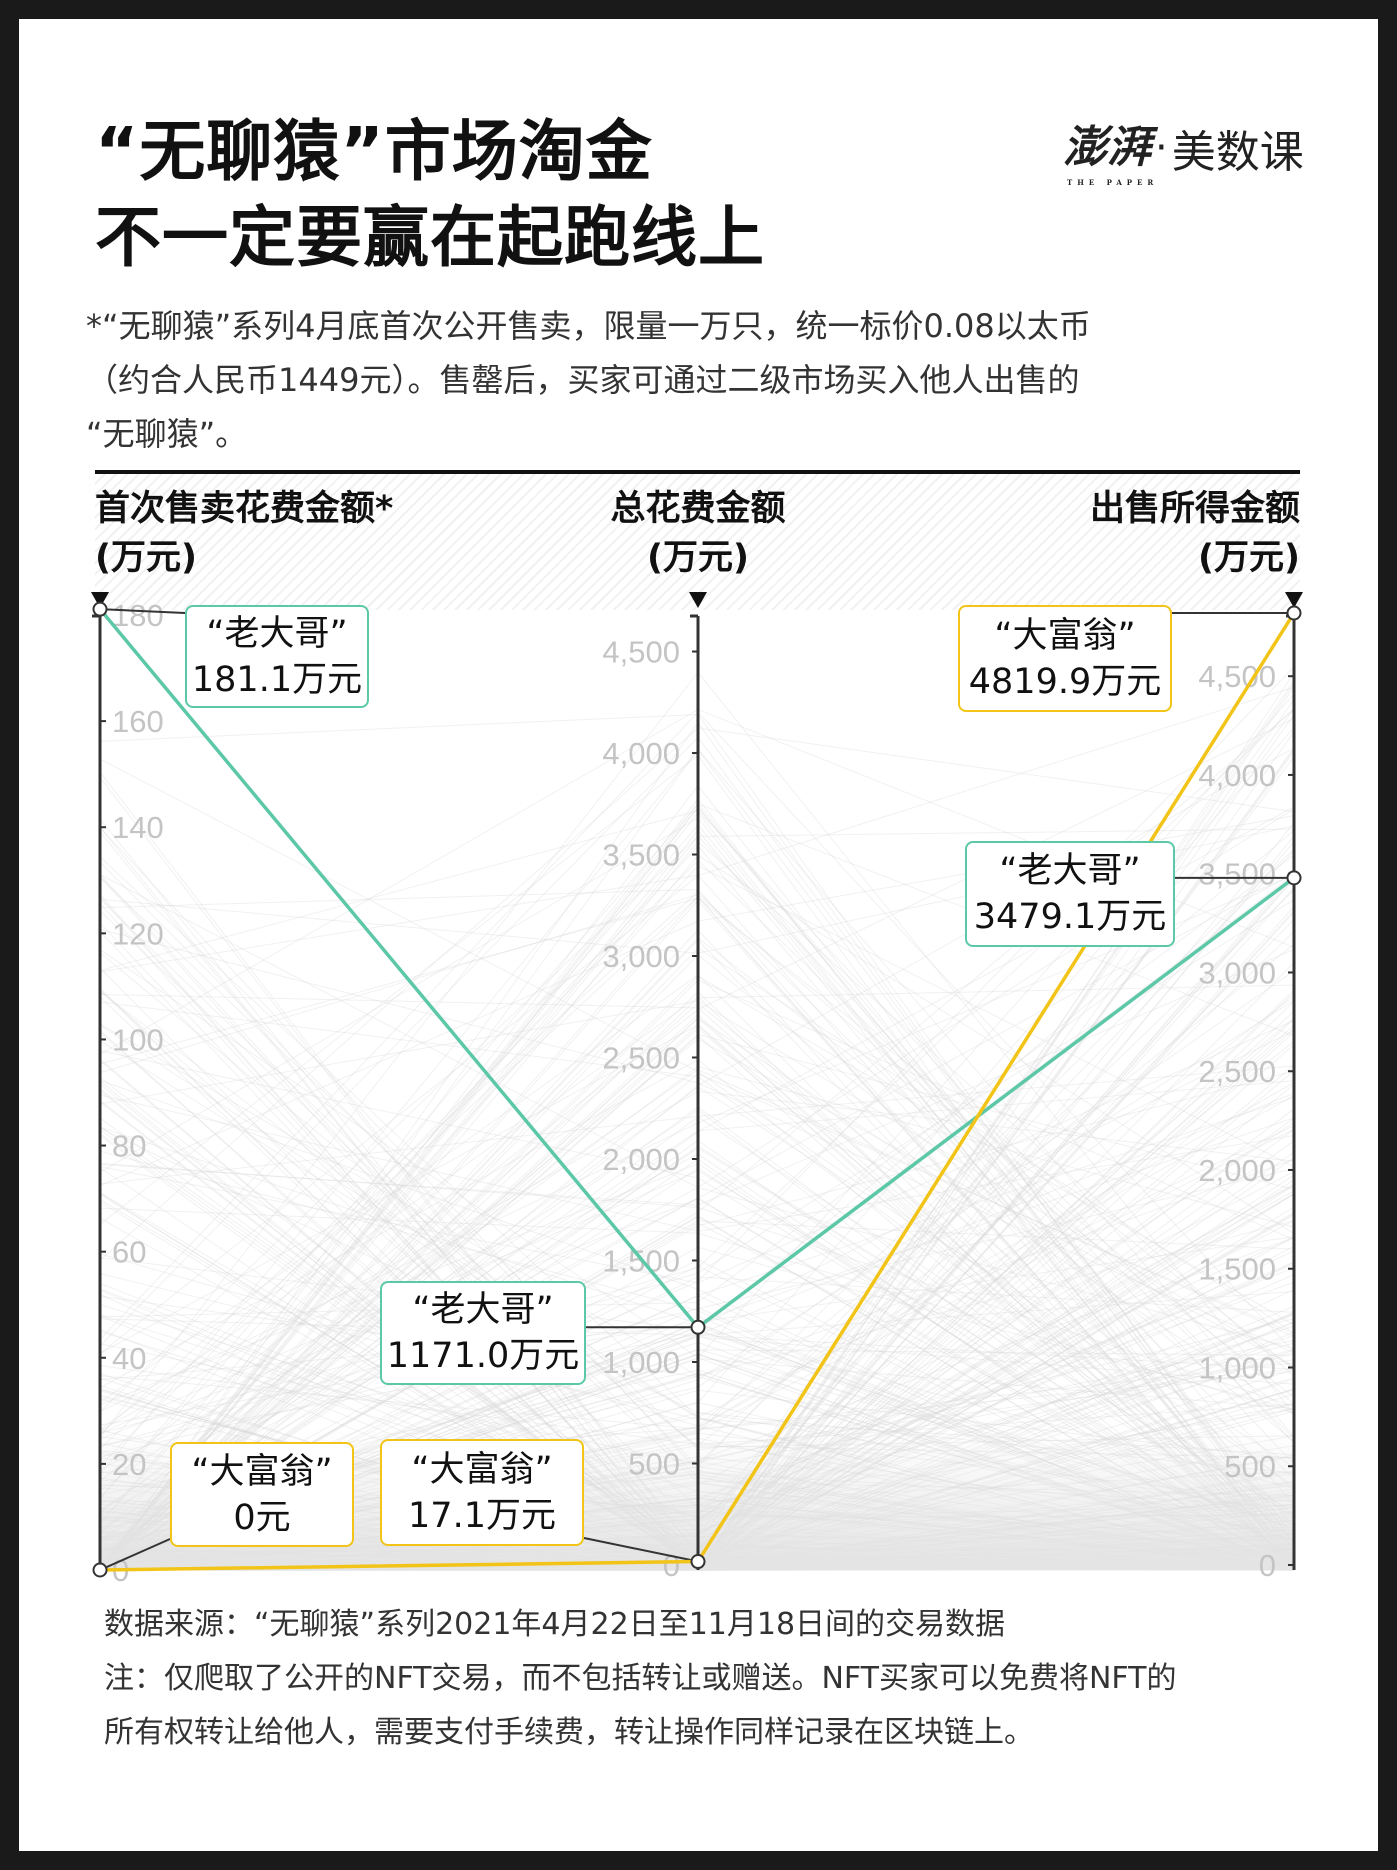 Image resolution: width=1397 pixels, height=1870 pixels. What do you see at coordinates (482, 1492) in the screenshot?
I see `label-dafuweng-total-spend: “大富翁” 17.1万元` at bounding box center [482, 1492].